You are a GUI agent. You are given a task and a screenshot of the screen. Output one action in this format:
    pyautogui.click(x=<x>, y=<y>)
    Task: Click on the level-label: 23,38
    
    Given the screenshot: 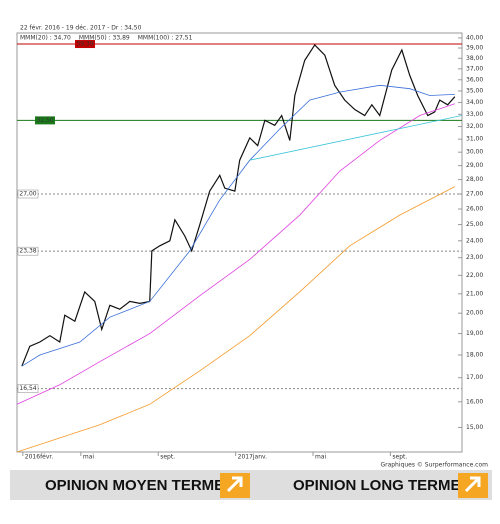 What is the action you would take?
    pyautogui.click(x=27, y=251)
    